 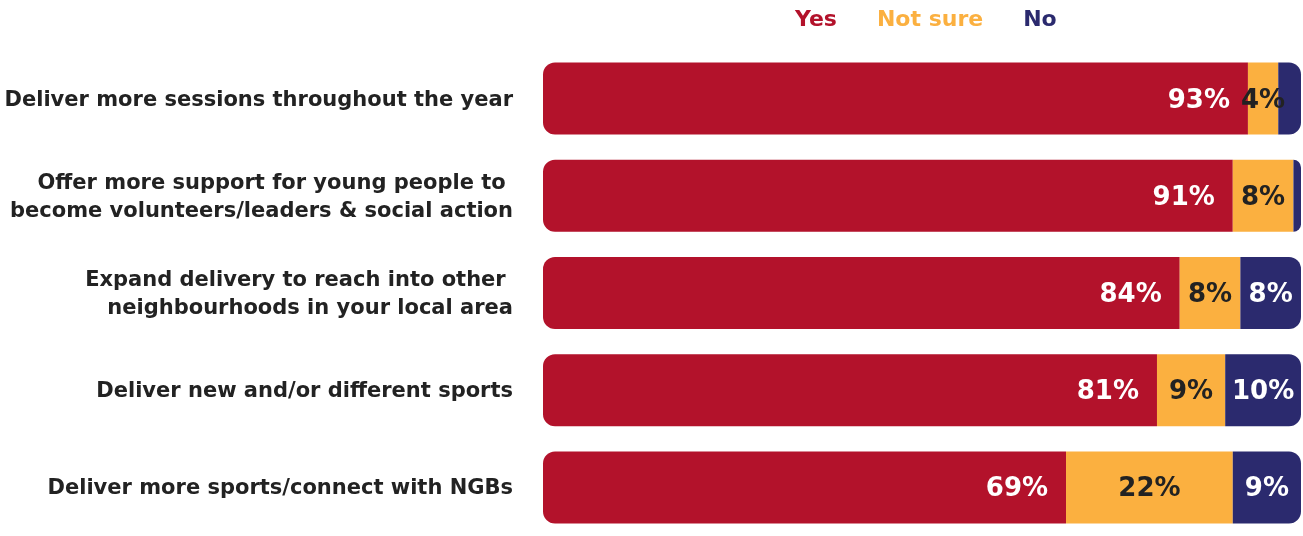 I want to click on y-tick-label: Expand delivery to reach into other neighbourhoods in your local area, so click(x=299, y=293).